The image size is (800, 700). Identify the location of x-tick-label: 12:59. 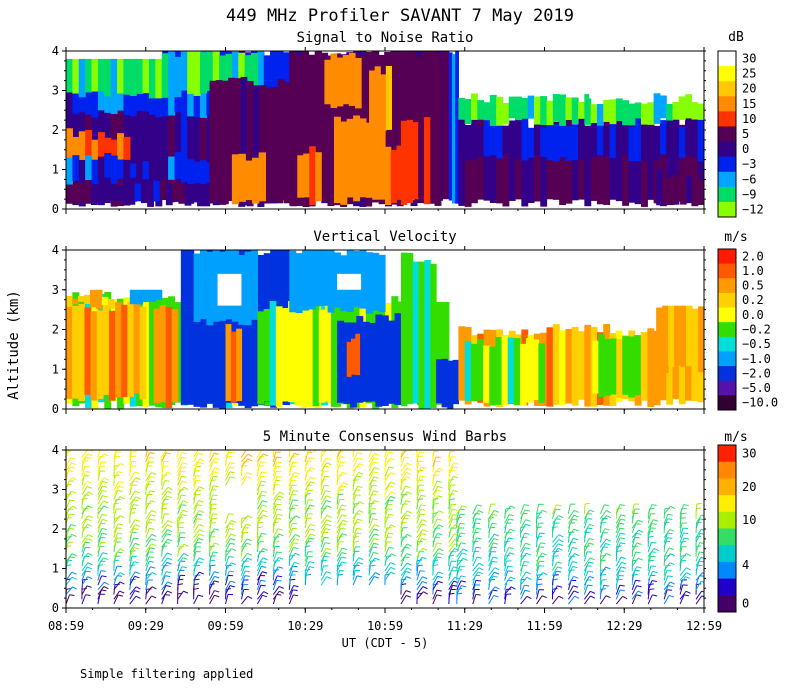
(704, 626).